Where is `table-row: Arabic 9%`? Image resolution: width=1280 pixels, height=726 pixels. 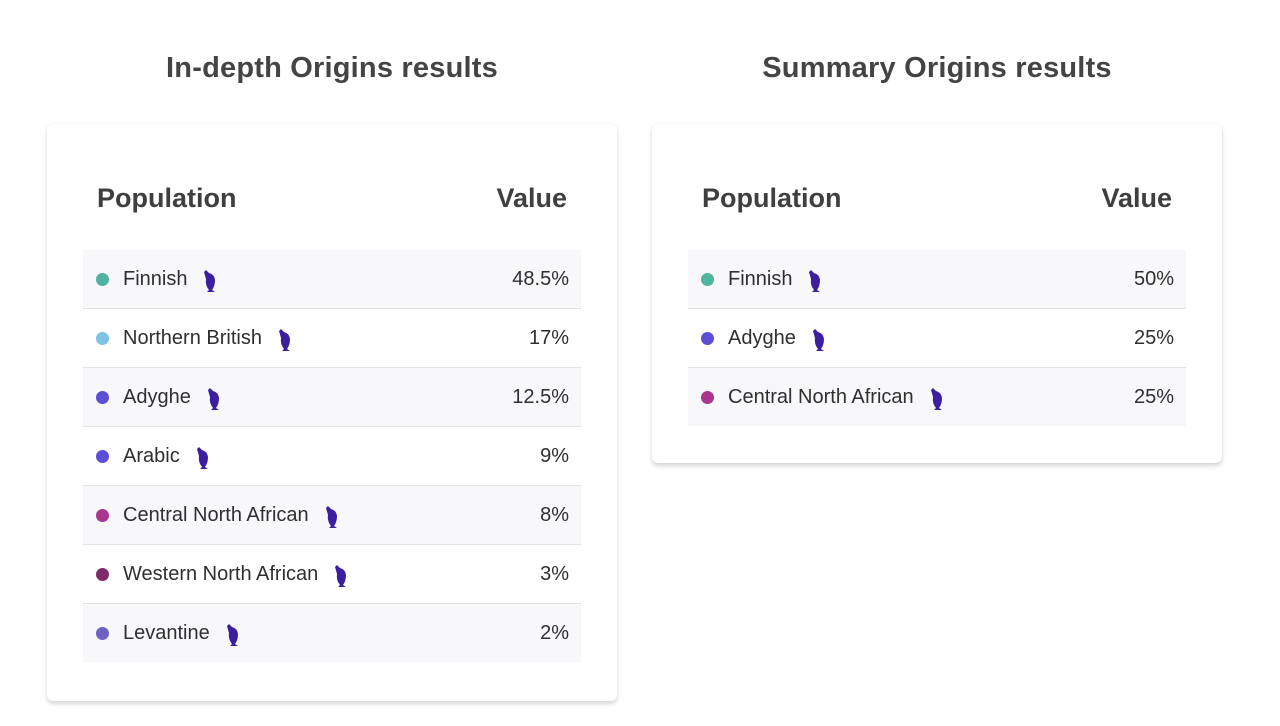 table-row: Arabic 9% is located at coordinates (332, 456).